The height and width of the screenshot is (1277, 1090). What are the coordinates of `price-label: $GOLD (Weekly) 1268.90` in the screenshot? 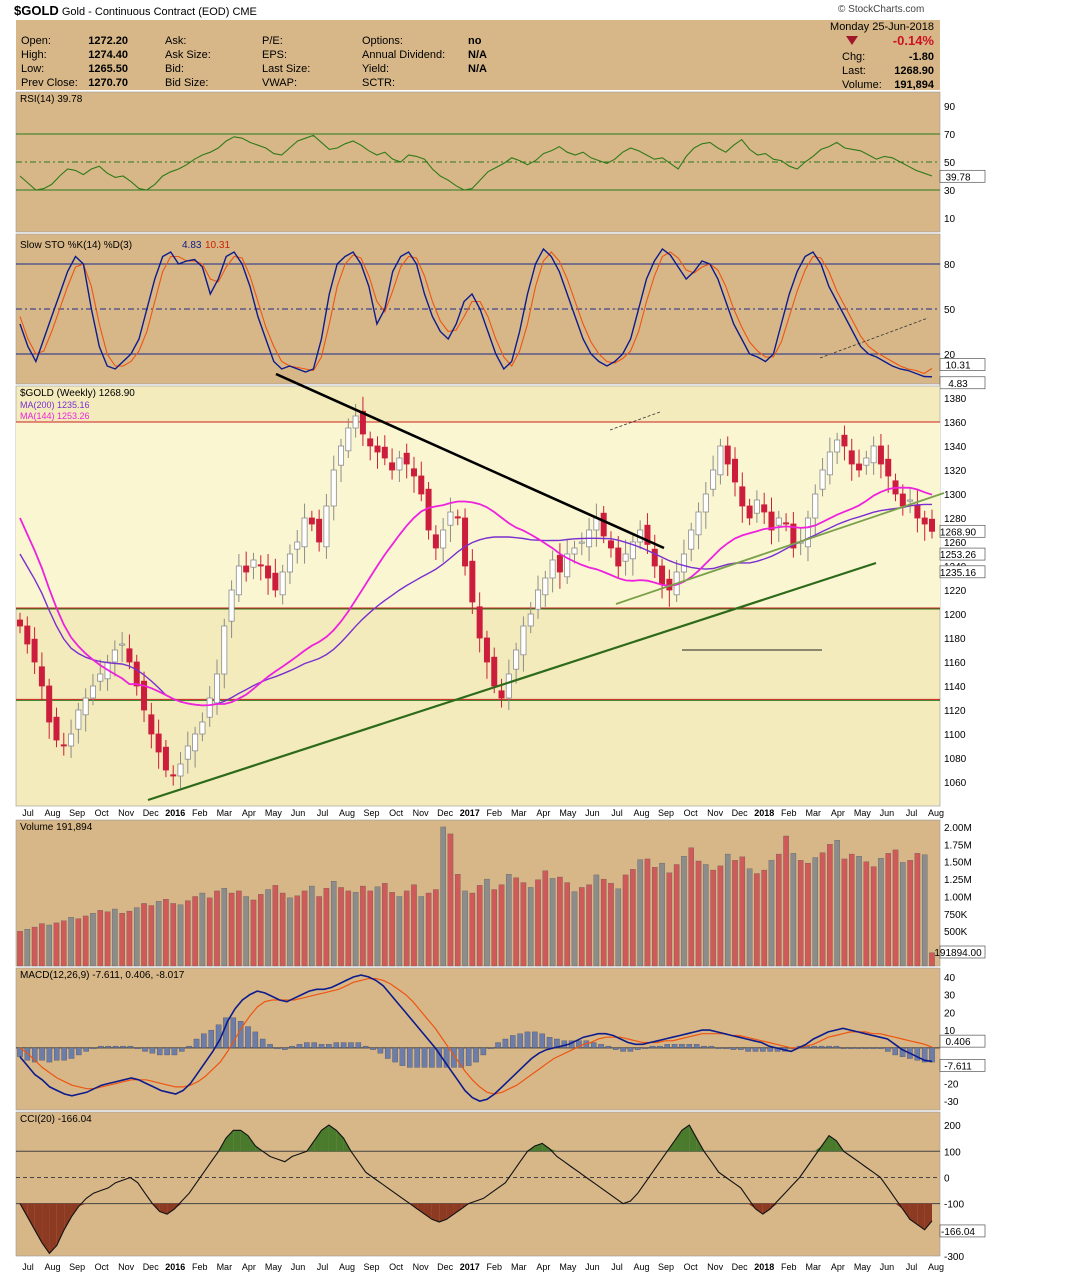 It's located at (77, 393).